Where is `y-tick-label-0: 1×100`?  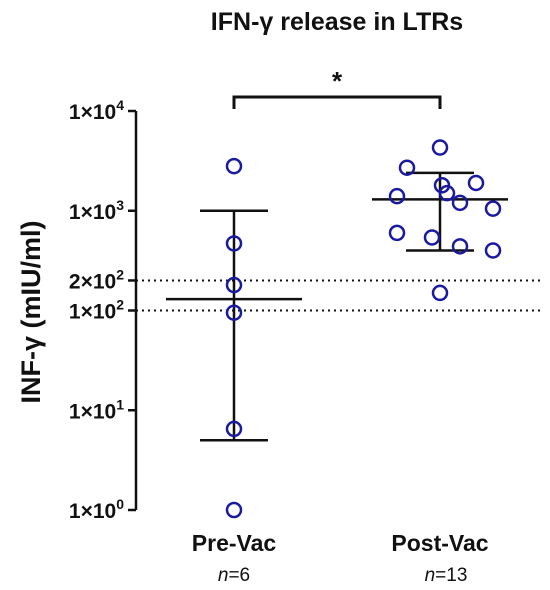
y-tick-label-0: 1×100 is located at coordinates (96, 509).